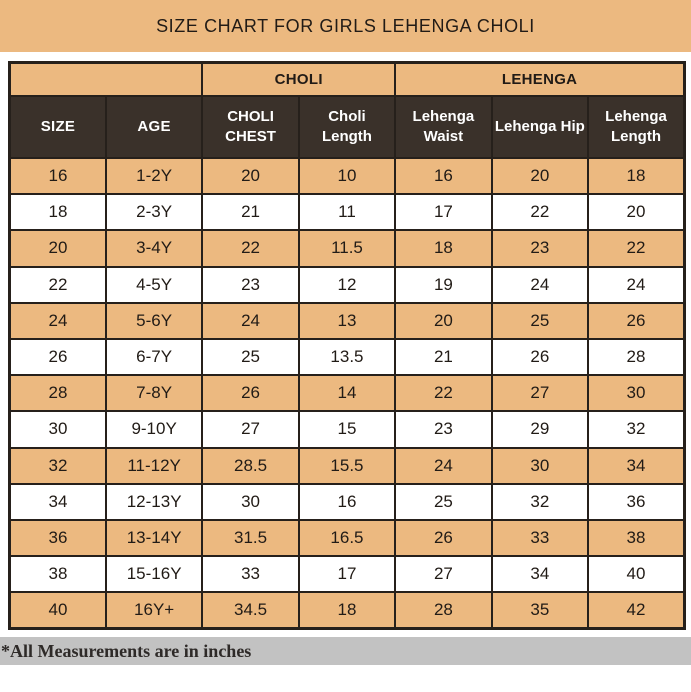  I want to click on table-row: 40 16Y+ 34.5 18 28 35 42, so click(347, 610).